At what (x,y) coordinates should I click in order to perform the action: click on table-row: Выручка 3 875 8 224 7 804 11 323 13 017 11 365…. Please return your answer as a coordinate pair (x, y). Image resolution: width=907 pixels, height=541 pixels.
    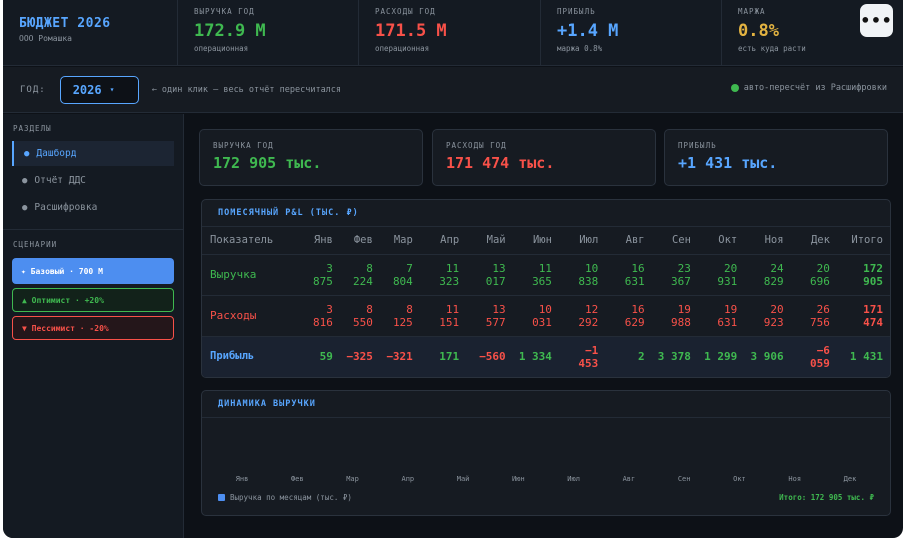
    Looking at the image, I should click on (546, 275).